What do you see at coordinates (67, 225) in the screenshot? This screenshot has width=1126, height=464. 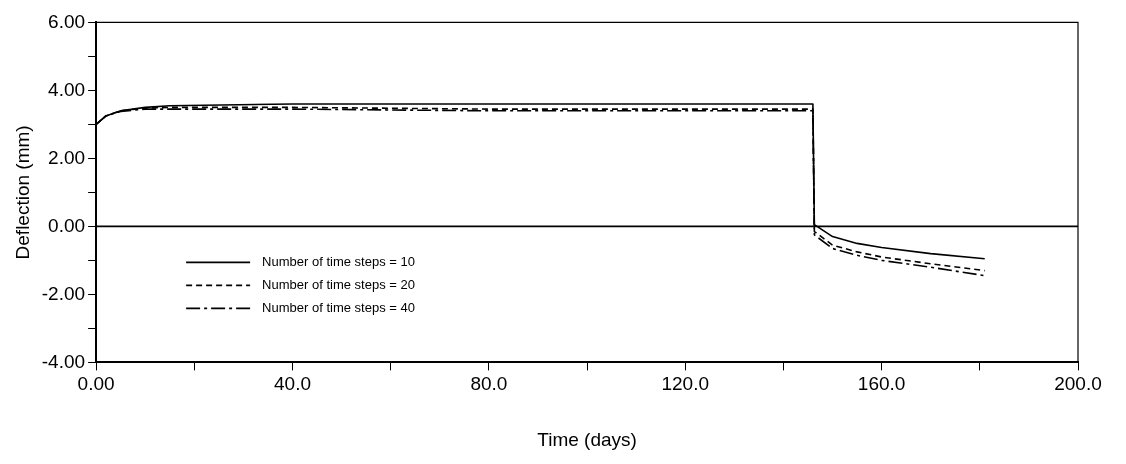 I see `y-tick-label: 0.00` at bounding box center [67, 225].